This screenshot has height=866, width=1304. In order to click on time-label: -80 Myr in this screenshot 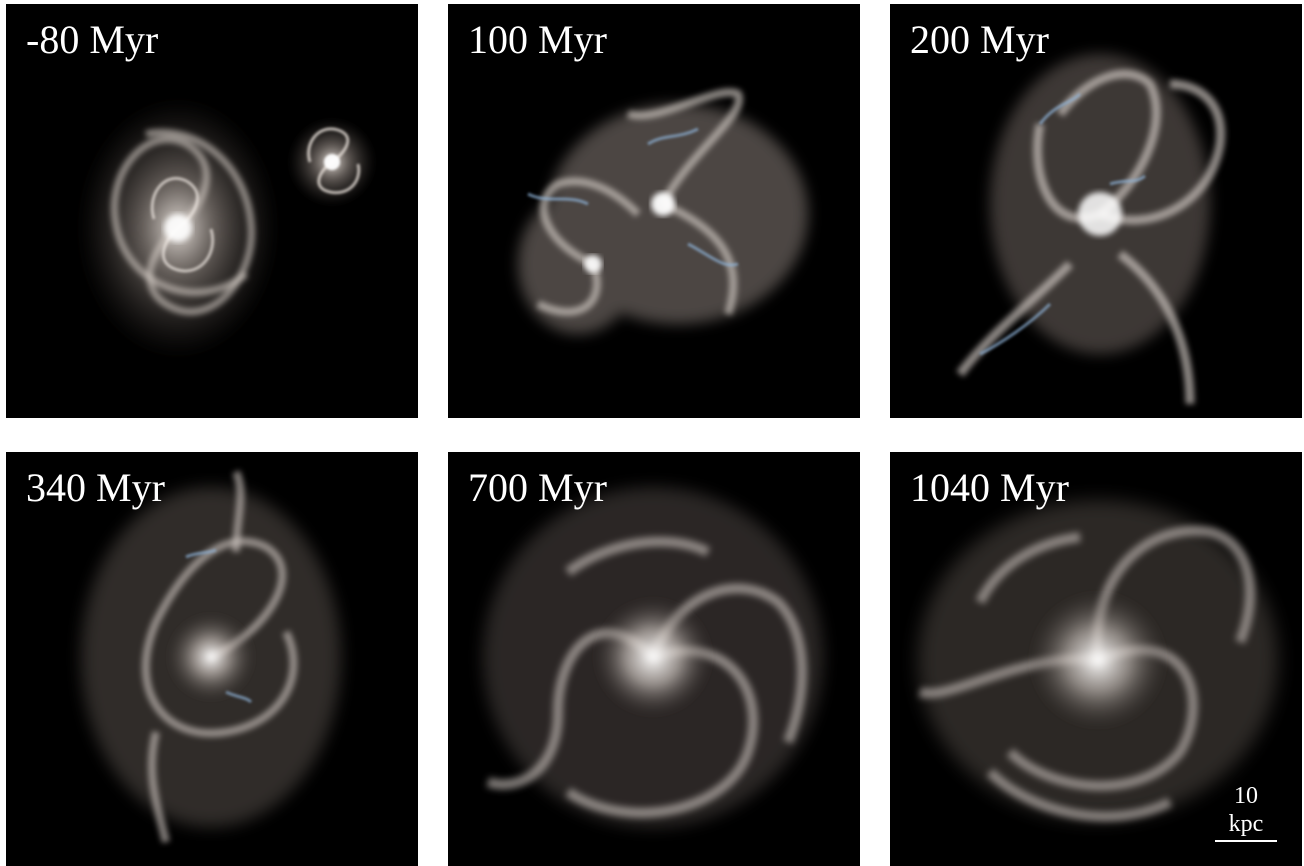, I will do `click(92, 39)`.